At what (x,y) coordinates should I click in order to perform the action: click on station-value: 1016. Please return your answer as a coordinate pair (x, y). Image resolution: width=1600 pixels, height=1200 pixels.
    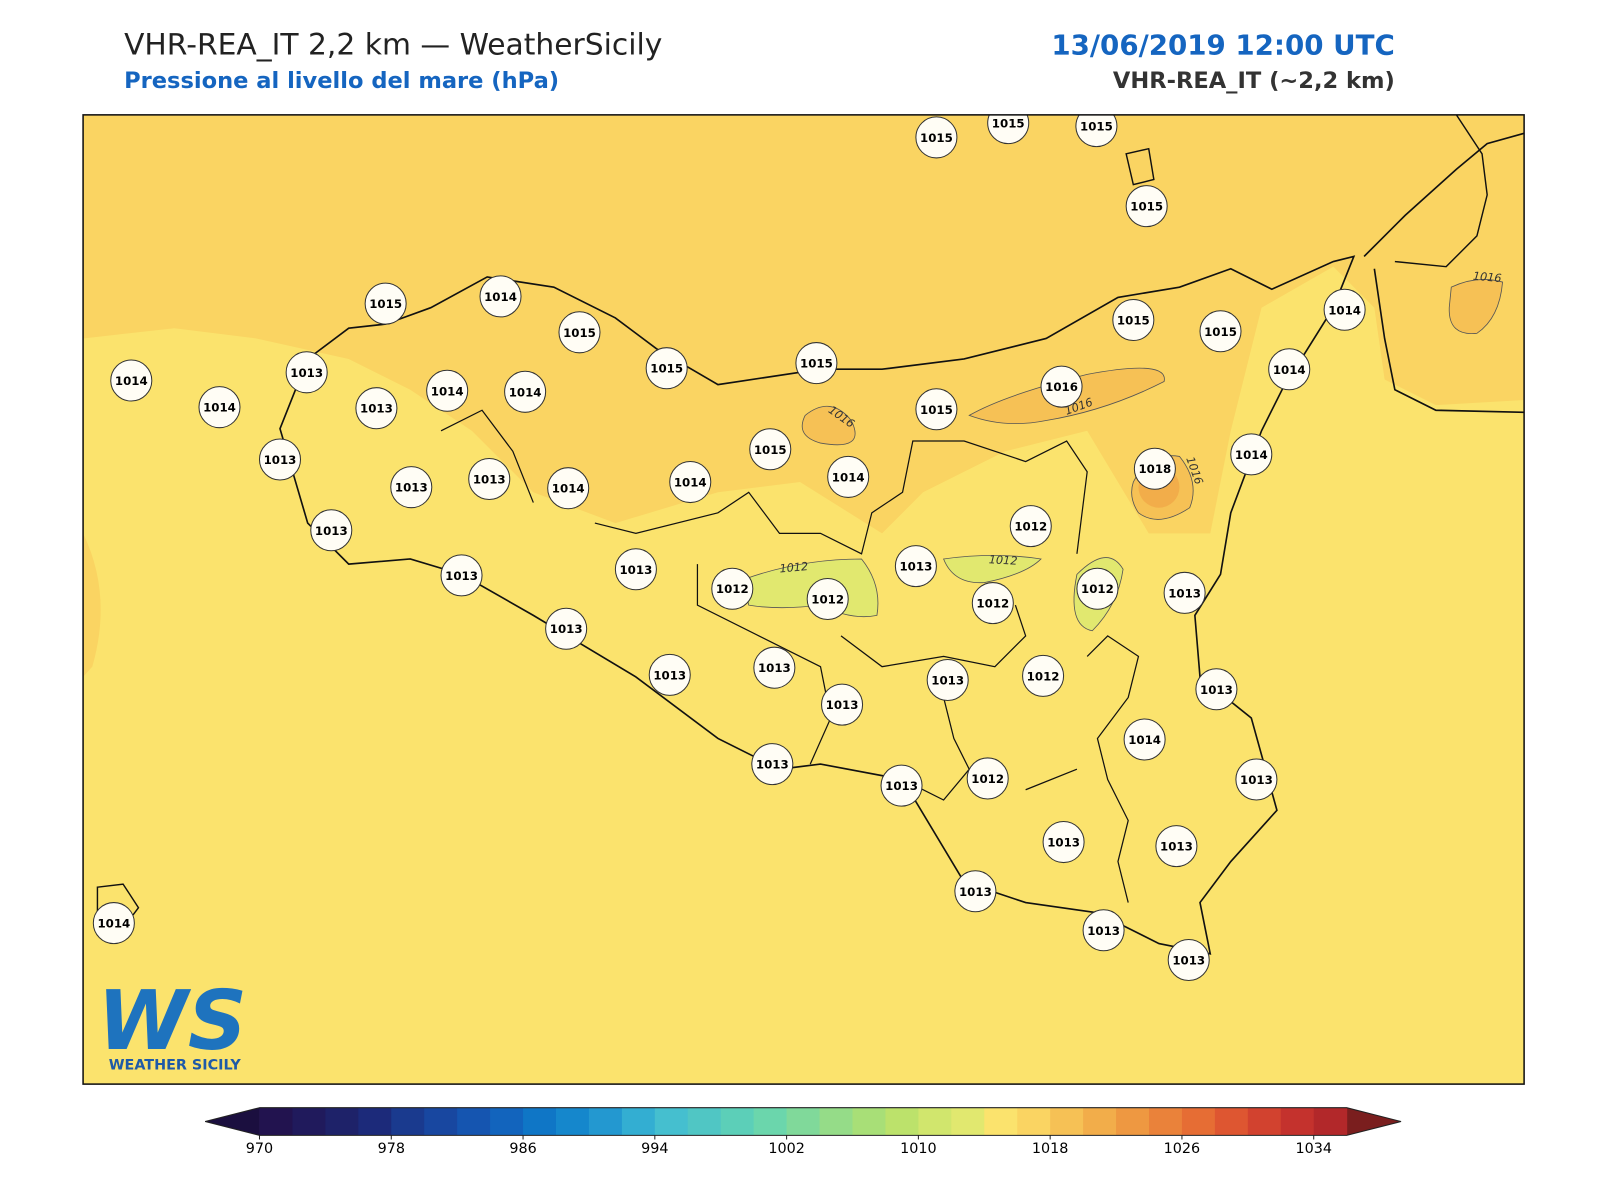
    Looking at the image, I should click on (1061, 387).